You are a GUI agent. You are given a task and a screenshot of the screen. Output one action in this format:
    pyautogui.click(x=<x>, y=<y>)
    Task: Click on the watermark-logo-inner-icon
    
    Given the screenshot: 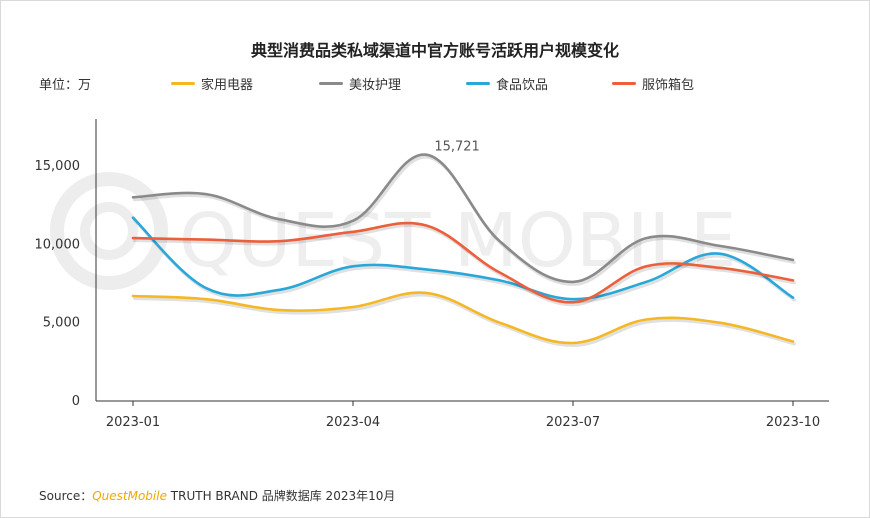 What is the action you would take?
    pyautogui.click(x=109, y=231)
    